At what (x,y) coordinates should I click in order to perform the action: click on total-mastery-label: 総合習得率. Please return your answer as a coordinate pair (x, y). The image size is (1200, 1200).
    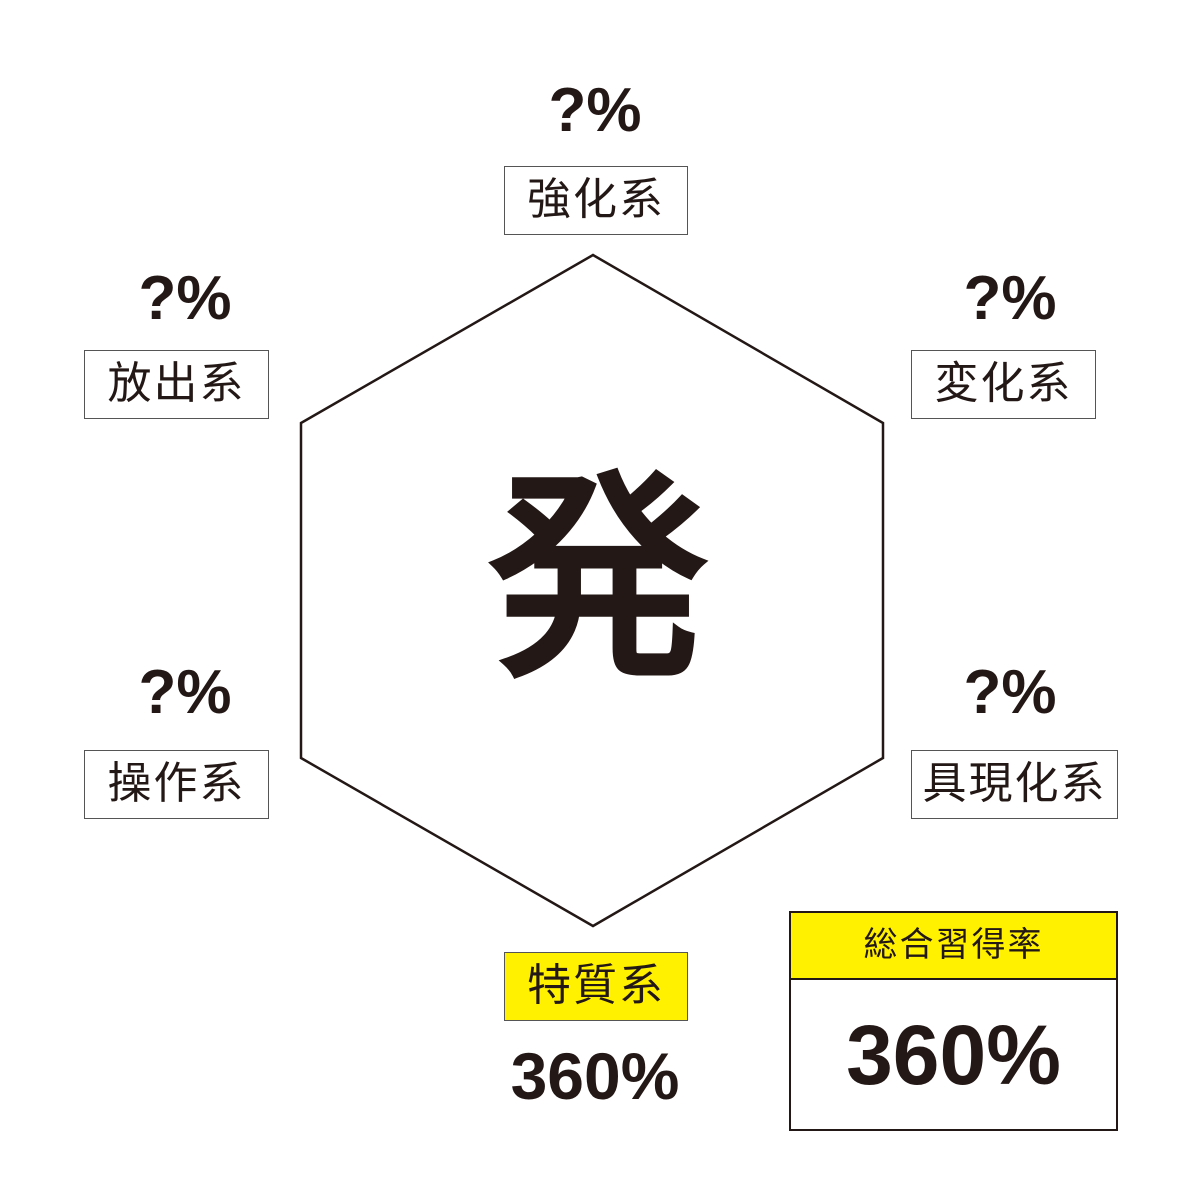
    Looking at the image, I should click on (953, 946).